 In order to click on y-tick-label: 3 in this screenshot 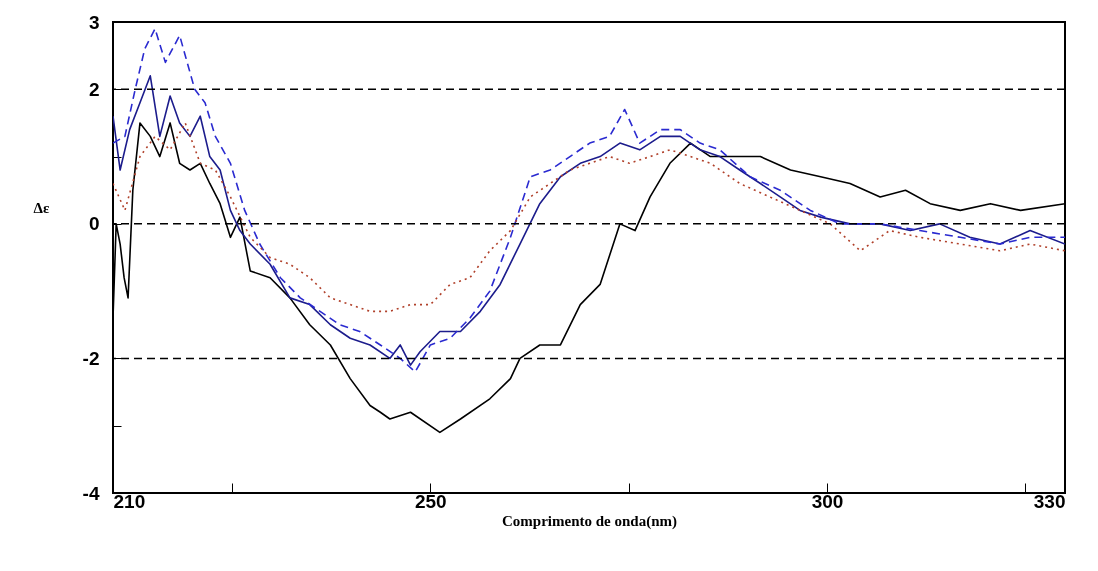, I will do `click(94, 22)`.